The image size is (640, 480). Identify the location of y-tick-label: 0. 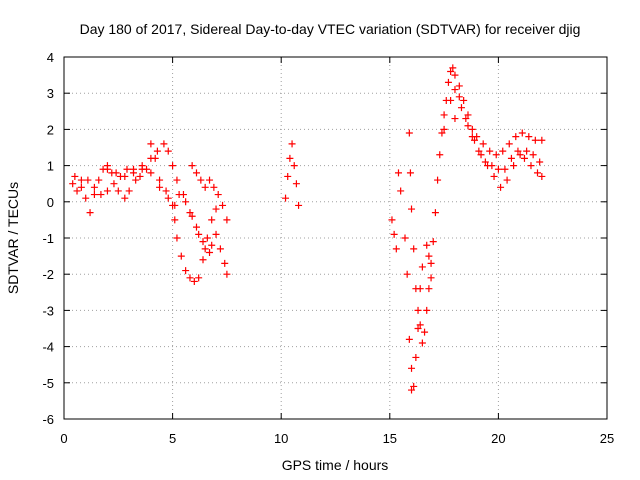
(50, 202).